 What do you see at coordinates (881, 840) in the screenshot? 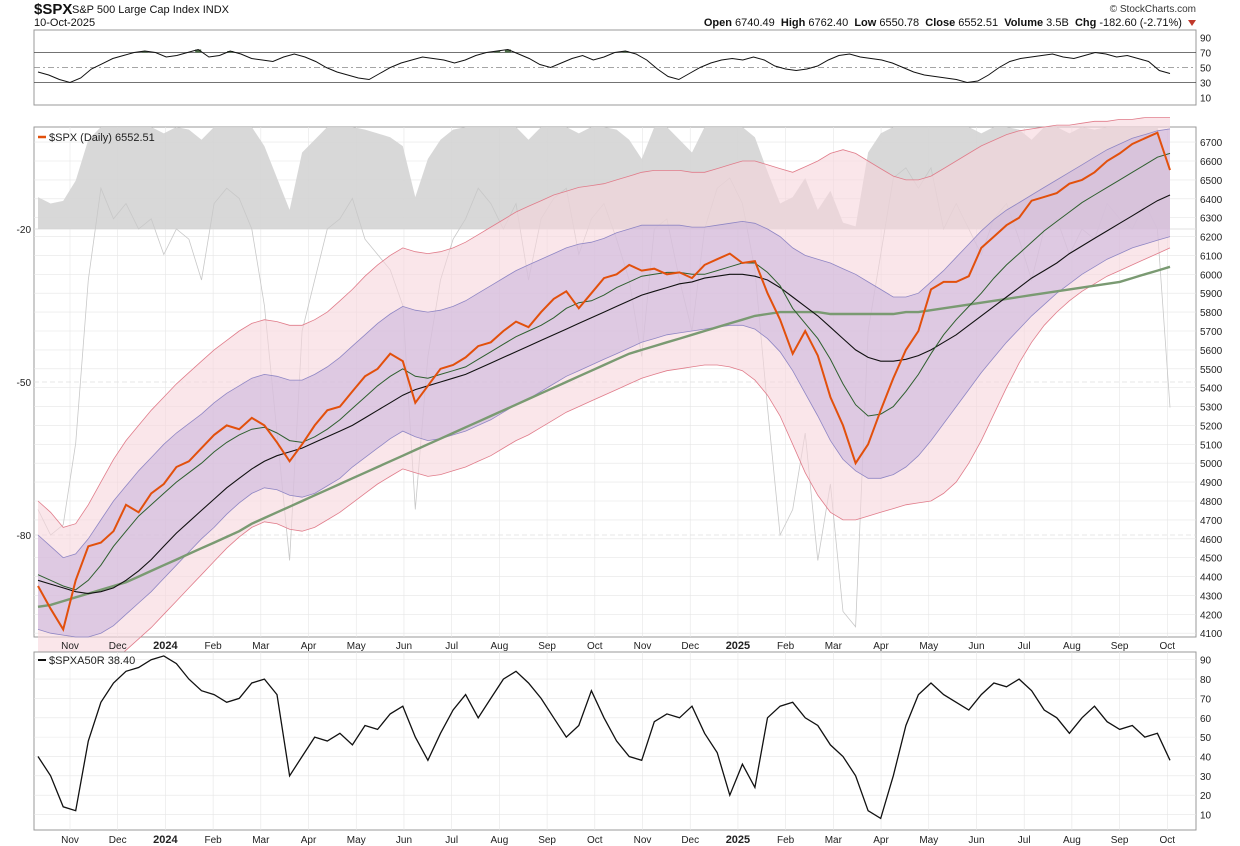
I see `breadth-x-label: Apr` at bounding box center [881, 840].